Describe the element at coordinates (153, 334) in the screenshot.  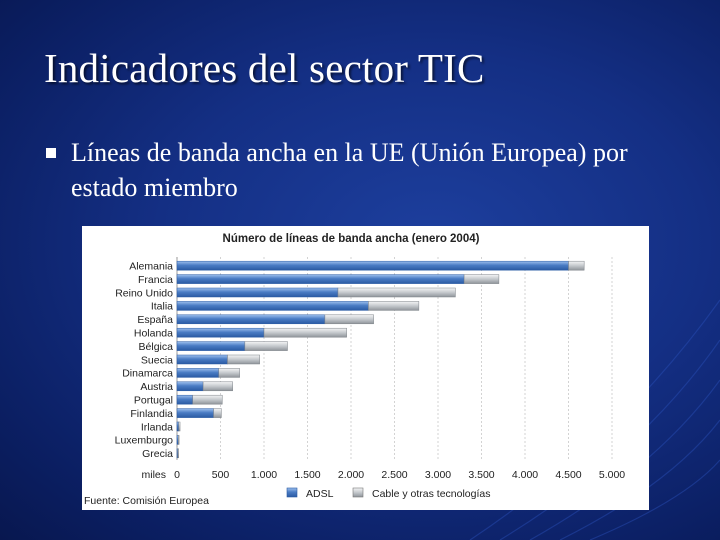
I see `category-label: Holanda` at that location.